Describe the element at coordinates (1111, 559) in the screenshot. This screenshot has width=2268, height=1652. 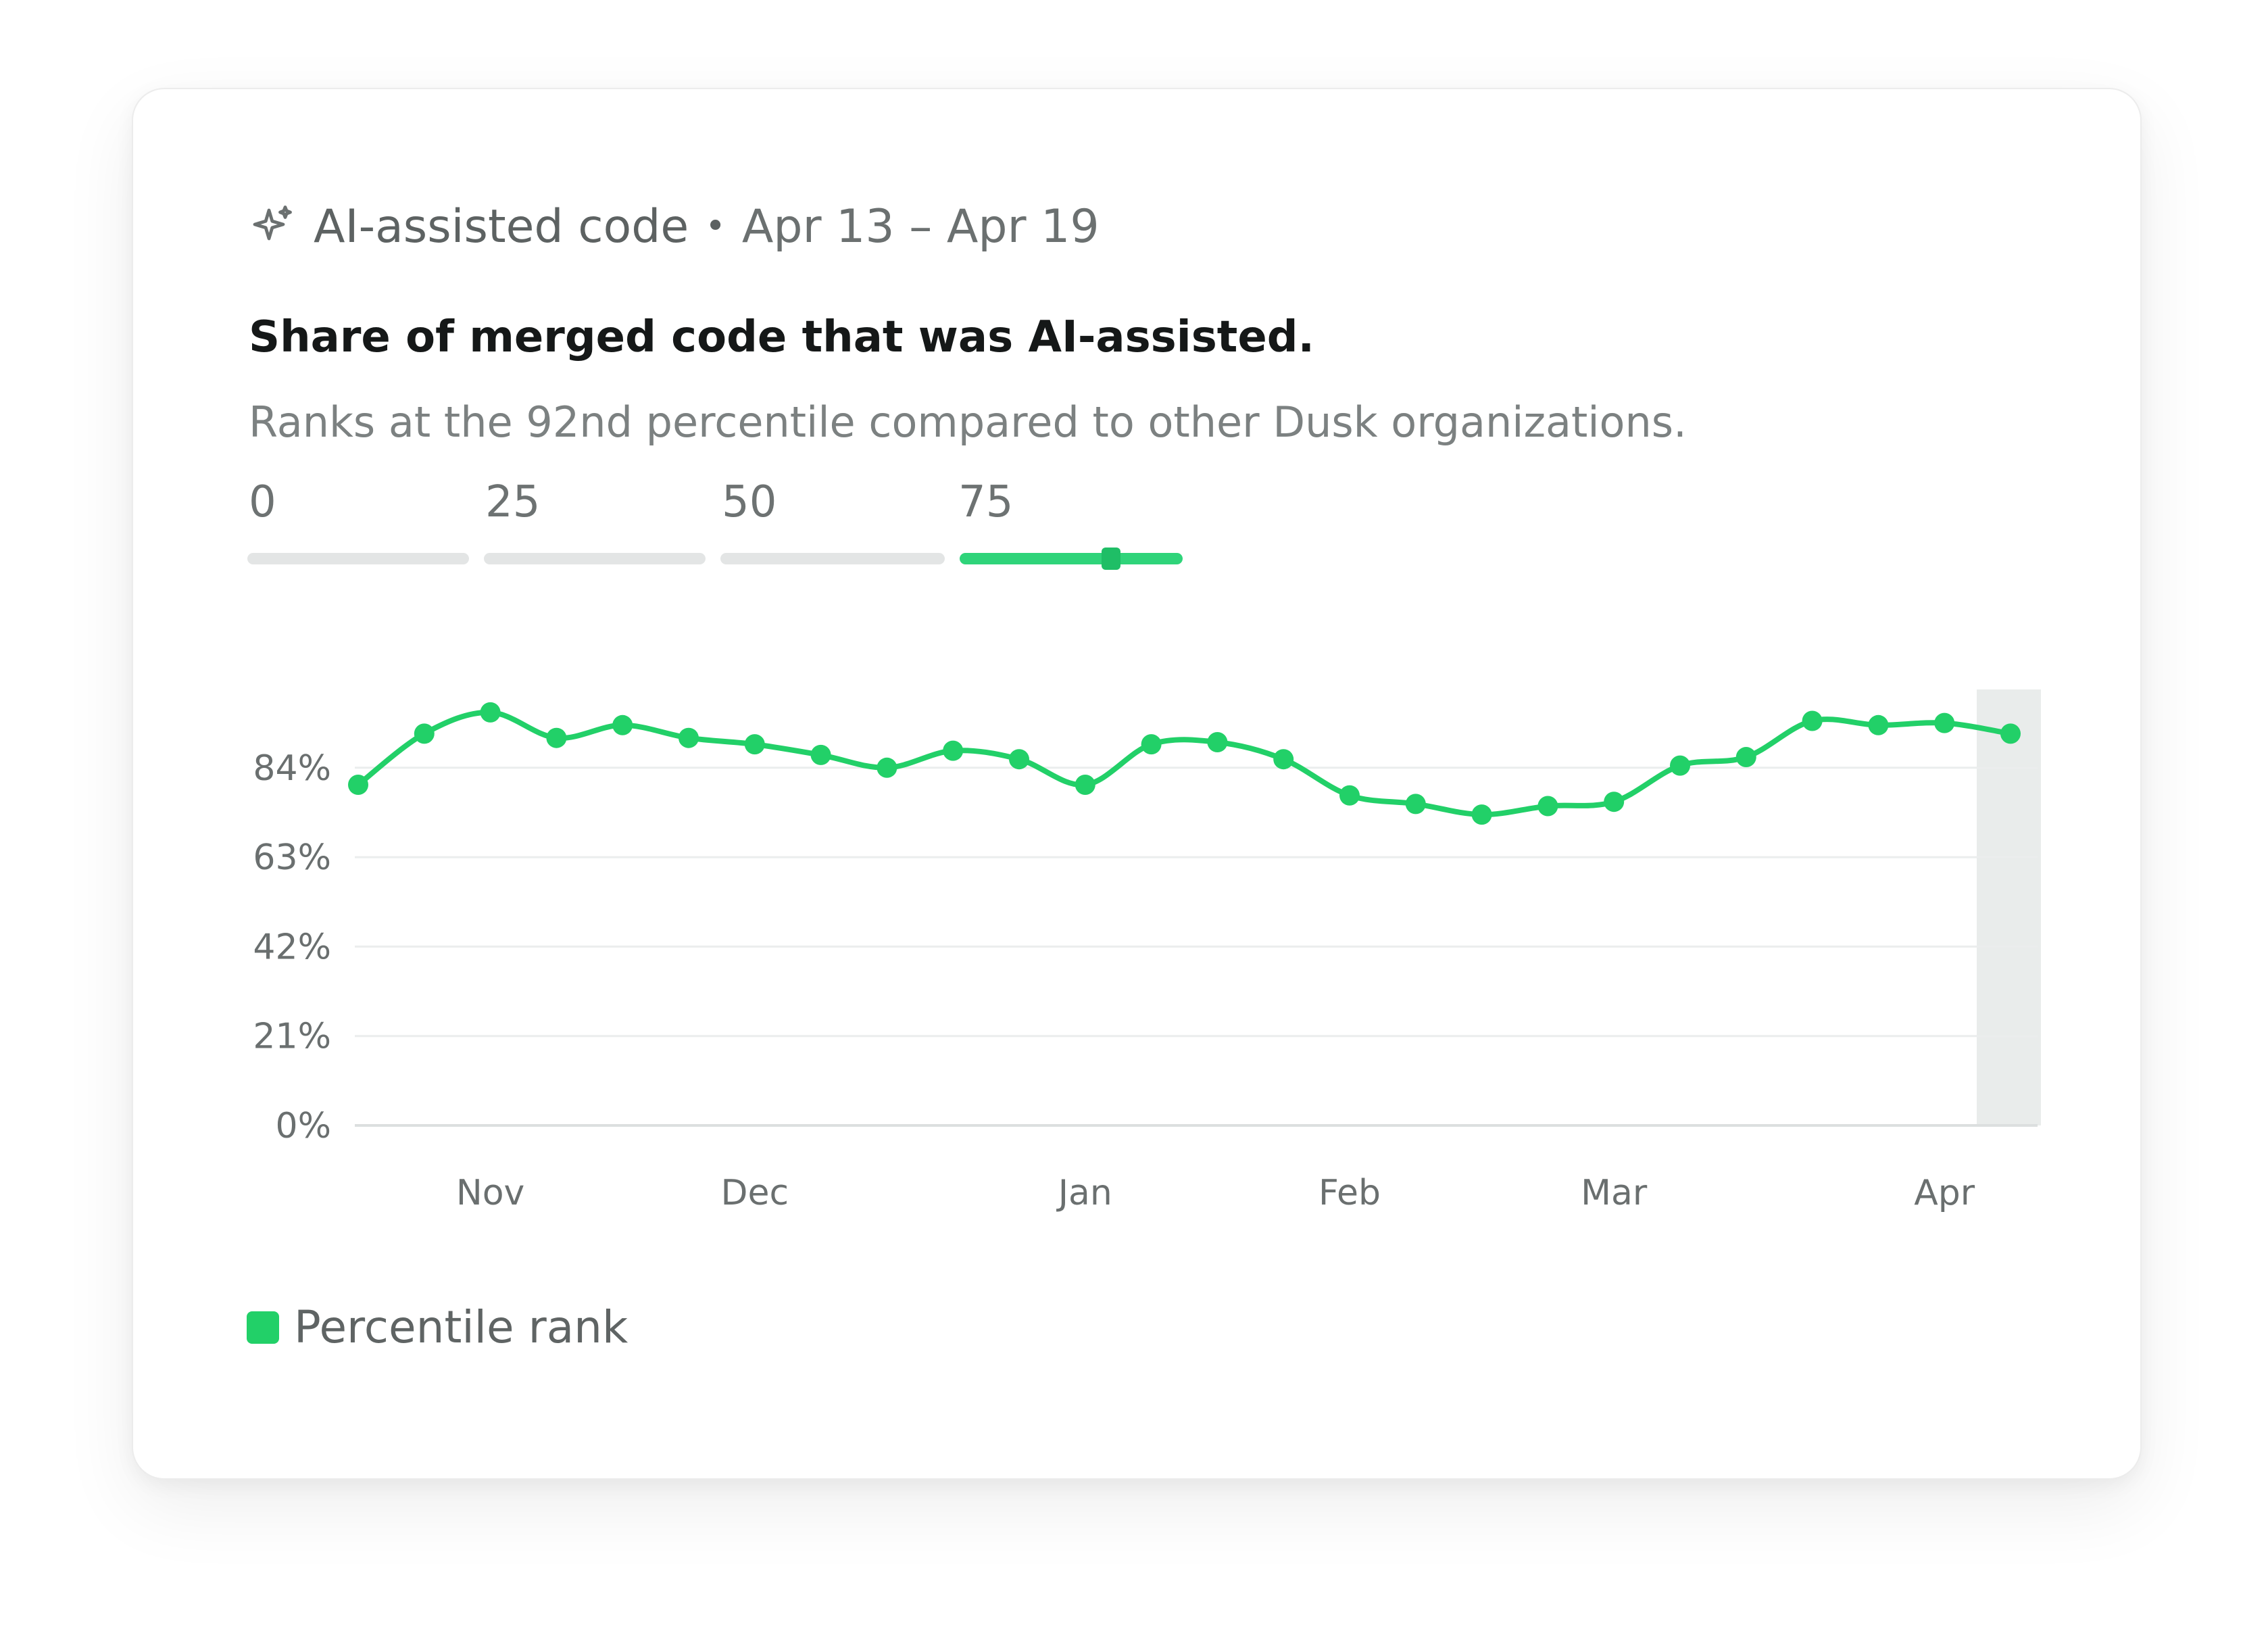
I see `percentile-marker` at that location.